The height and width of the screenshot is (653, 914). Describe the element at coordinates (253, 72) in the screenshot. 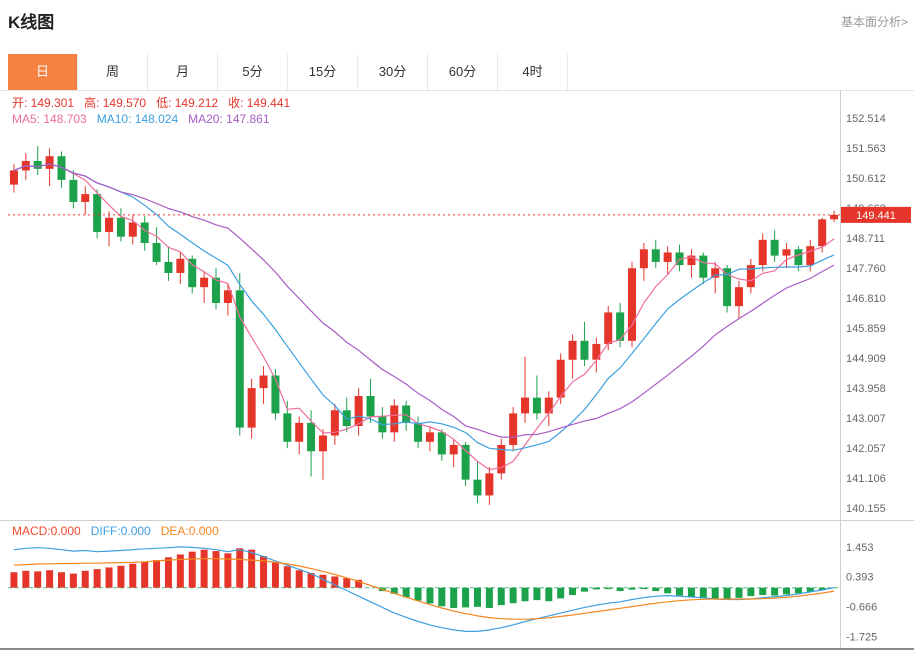

I see `tab-5分: 5分` at that location.